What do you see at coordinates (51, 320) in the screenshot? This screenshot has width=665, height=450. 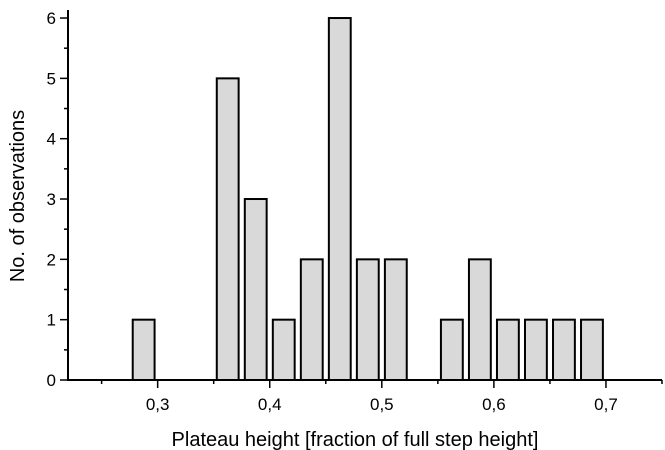 I see `y-tick-label: 1` at bounding box center [51, 320].